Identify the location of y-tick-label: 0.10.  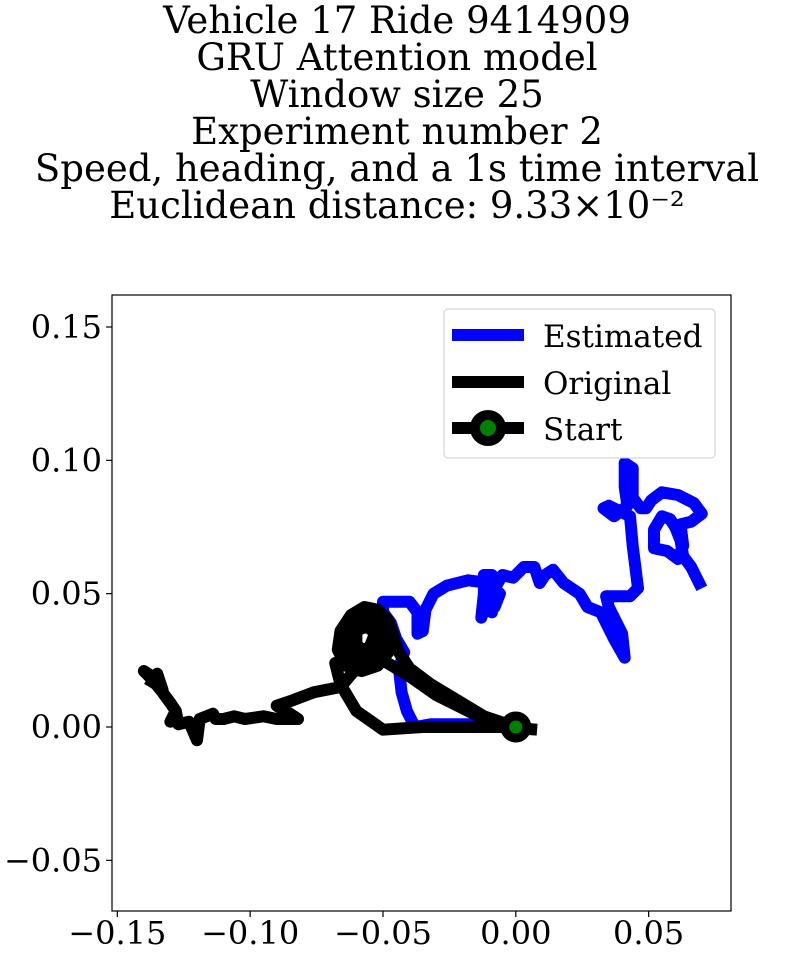
(66, 460).